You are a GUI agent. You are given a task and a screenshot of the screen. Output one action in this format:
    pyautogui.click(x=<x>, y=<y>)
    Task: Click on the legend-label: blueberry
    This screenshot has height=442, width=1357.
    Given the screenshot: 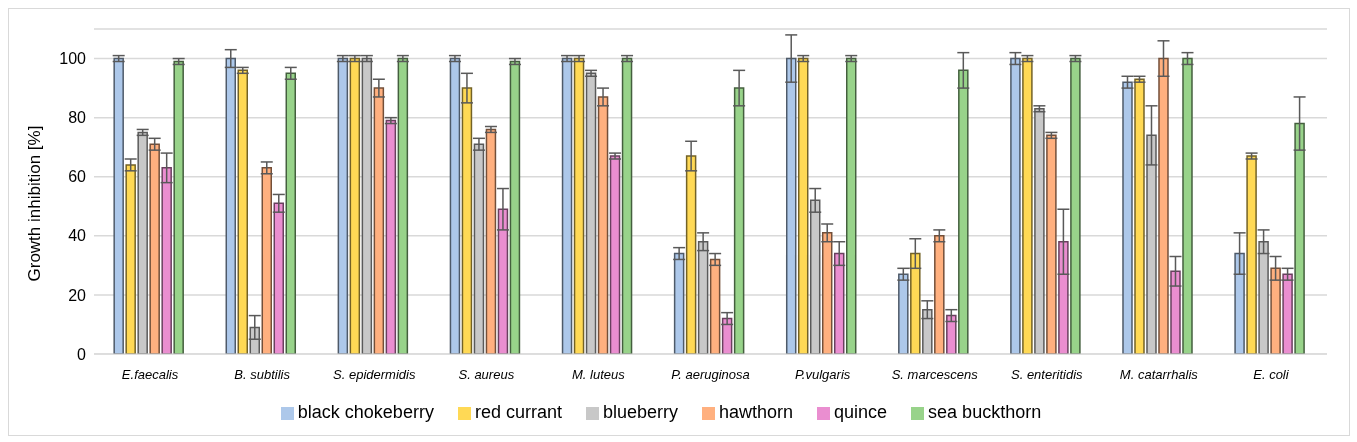 What is the action you would take?
    pyautogui.click(x=640, y=412)
    